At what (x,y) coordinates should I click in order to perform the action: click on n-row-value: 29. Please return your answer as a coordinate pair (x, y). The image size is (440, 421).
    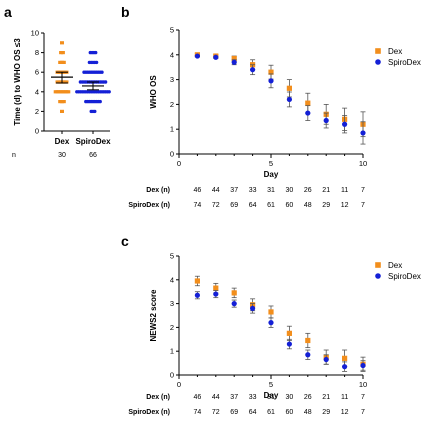
    Looking at the image, I should click on (326, 205).